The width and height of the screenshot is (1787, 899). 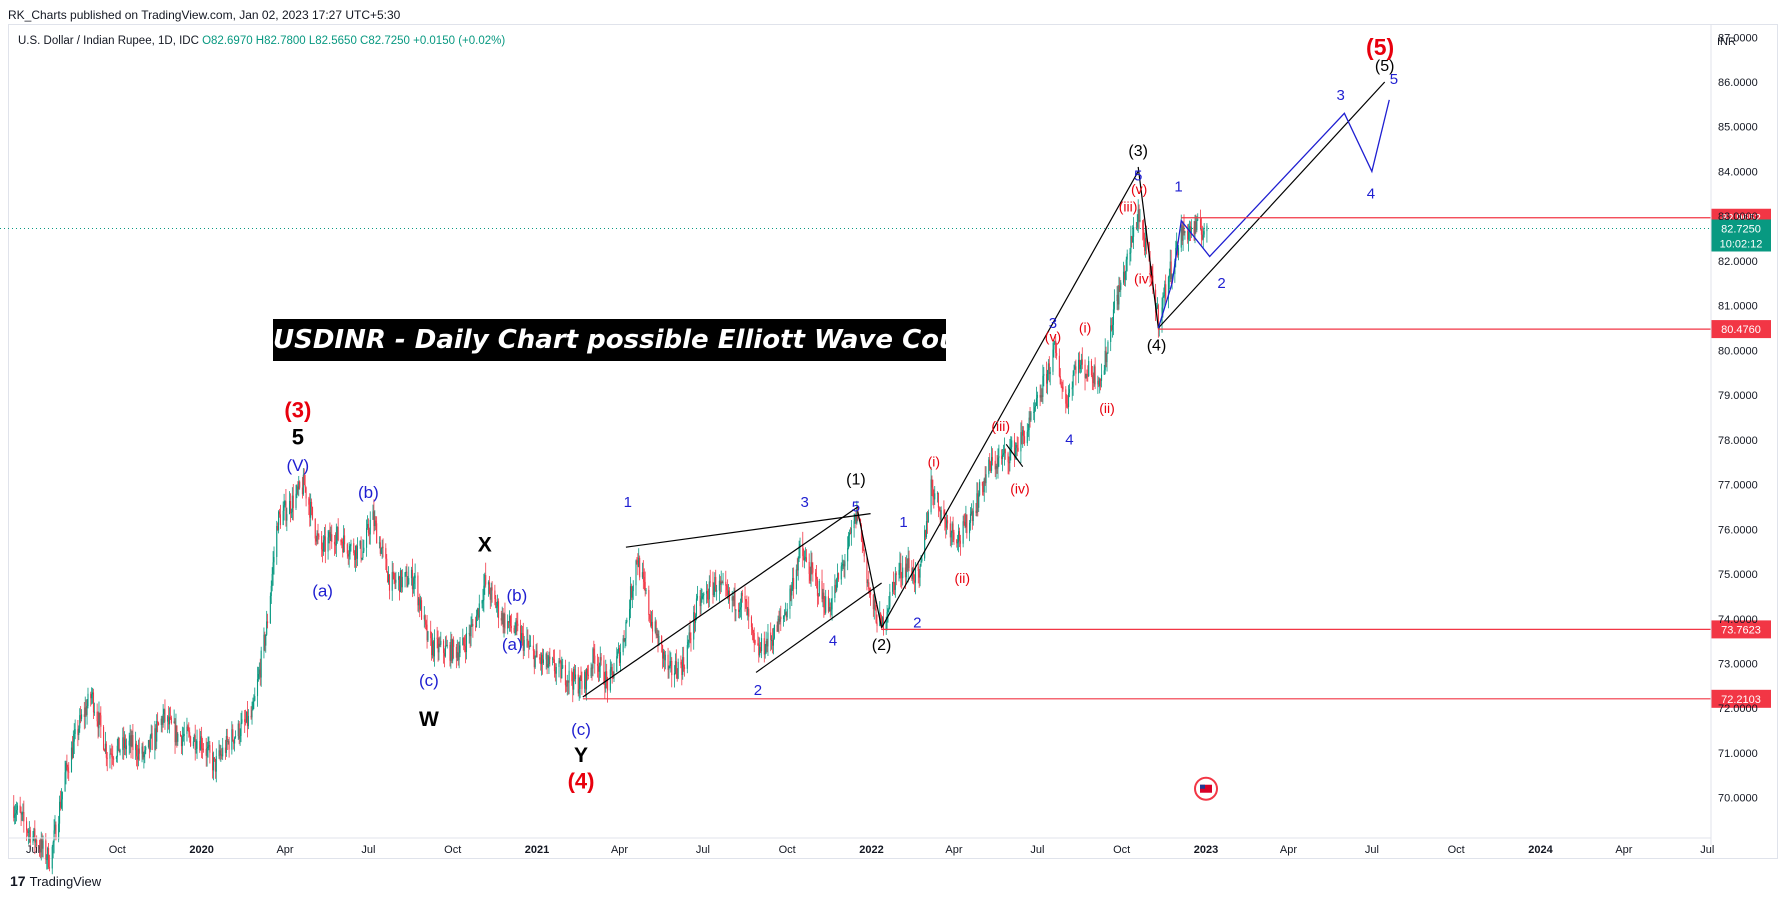 What do you see at coordinates (1273, 214) in the screenshot?
I see `projection-path` at bounding box center [1273, 214].